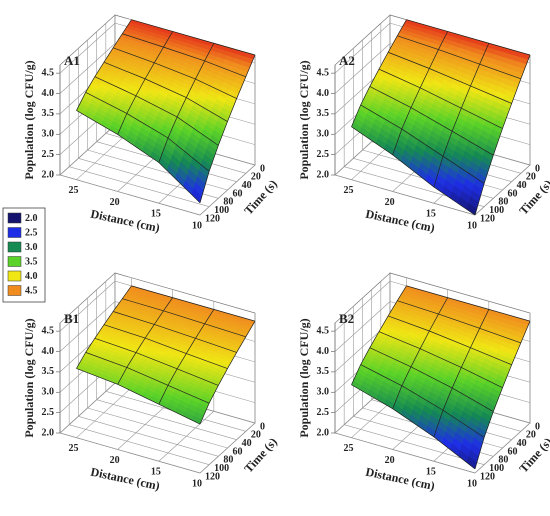 This screenshot has height=516, width=550. I want to click on legend: 2.0 2.5 3.0 3.5 4.0 4.5, so click(24, 255).